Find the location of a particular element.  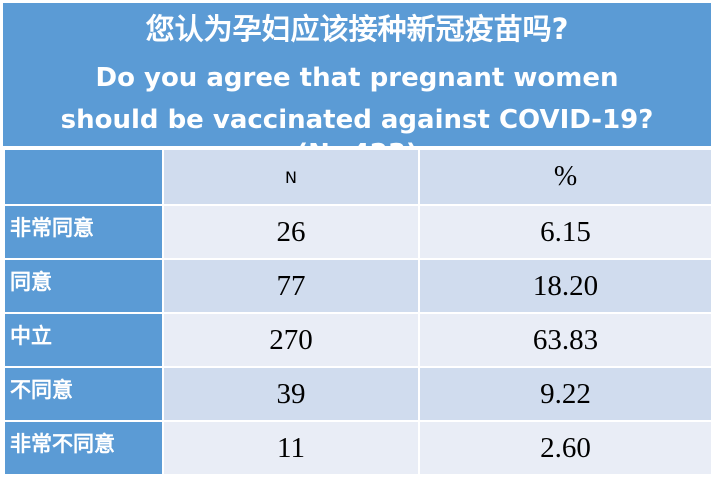

column-header-n: N is located at coordinates (291, 177).